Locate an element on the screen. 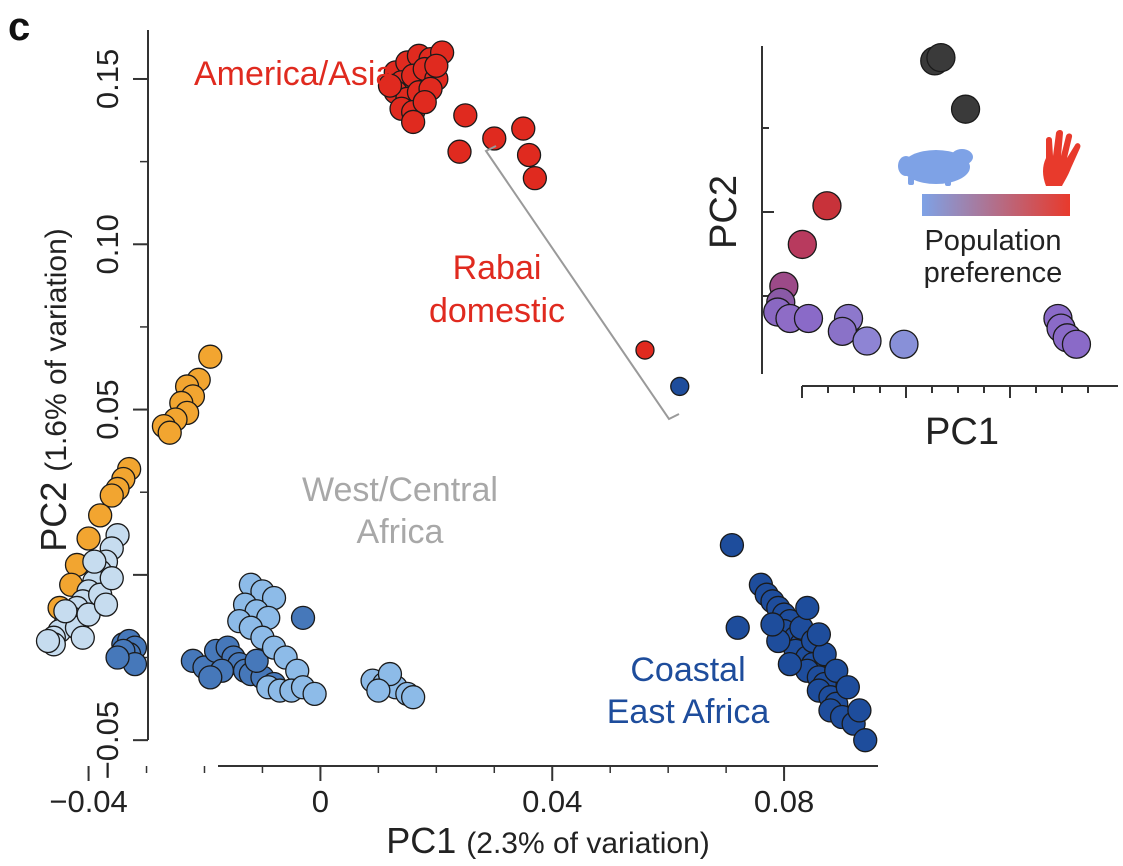  main-x-tick-label: −0.04 is located at coordinates (88, 801).